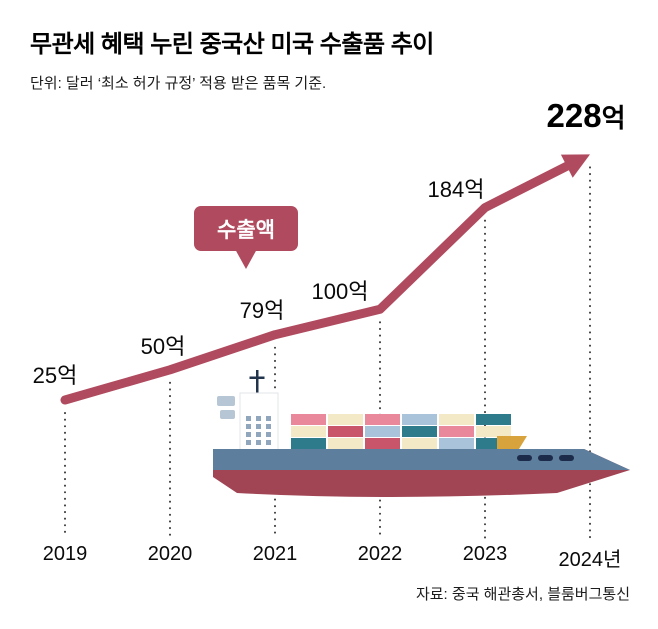 This screenshot has height=629, width=658. Describe the element at coordinates (421, 459) in the screenshot. I see `ship-deck-band` at that location.